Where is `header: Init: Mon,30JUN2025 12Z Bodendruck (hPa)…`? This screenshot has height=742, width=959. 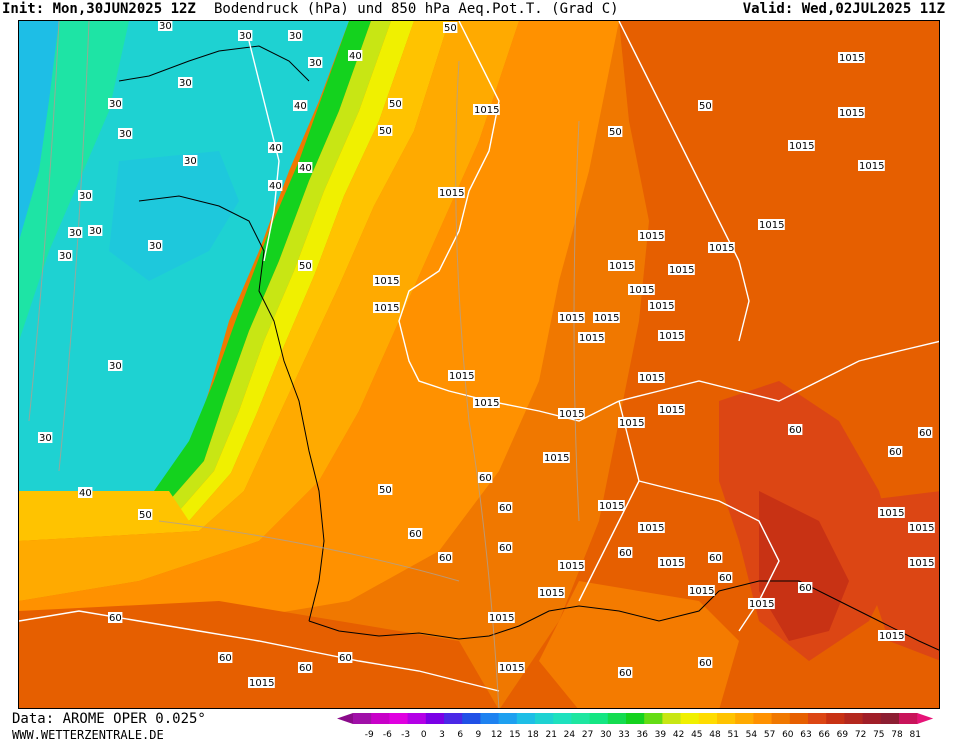 header: Init: Mon,30JUN2025 12Z Bodendruck (hPa)… is located at coordinates (479, 10).